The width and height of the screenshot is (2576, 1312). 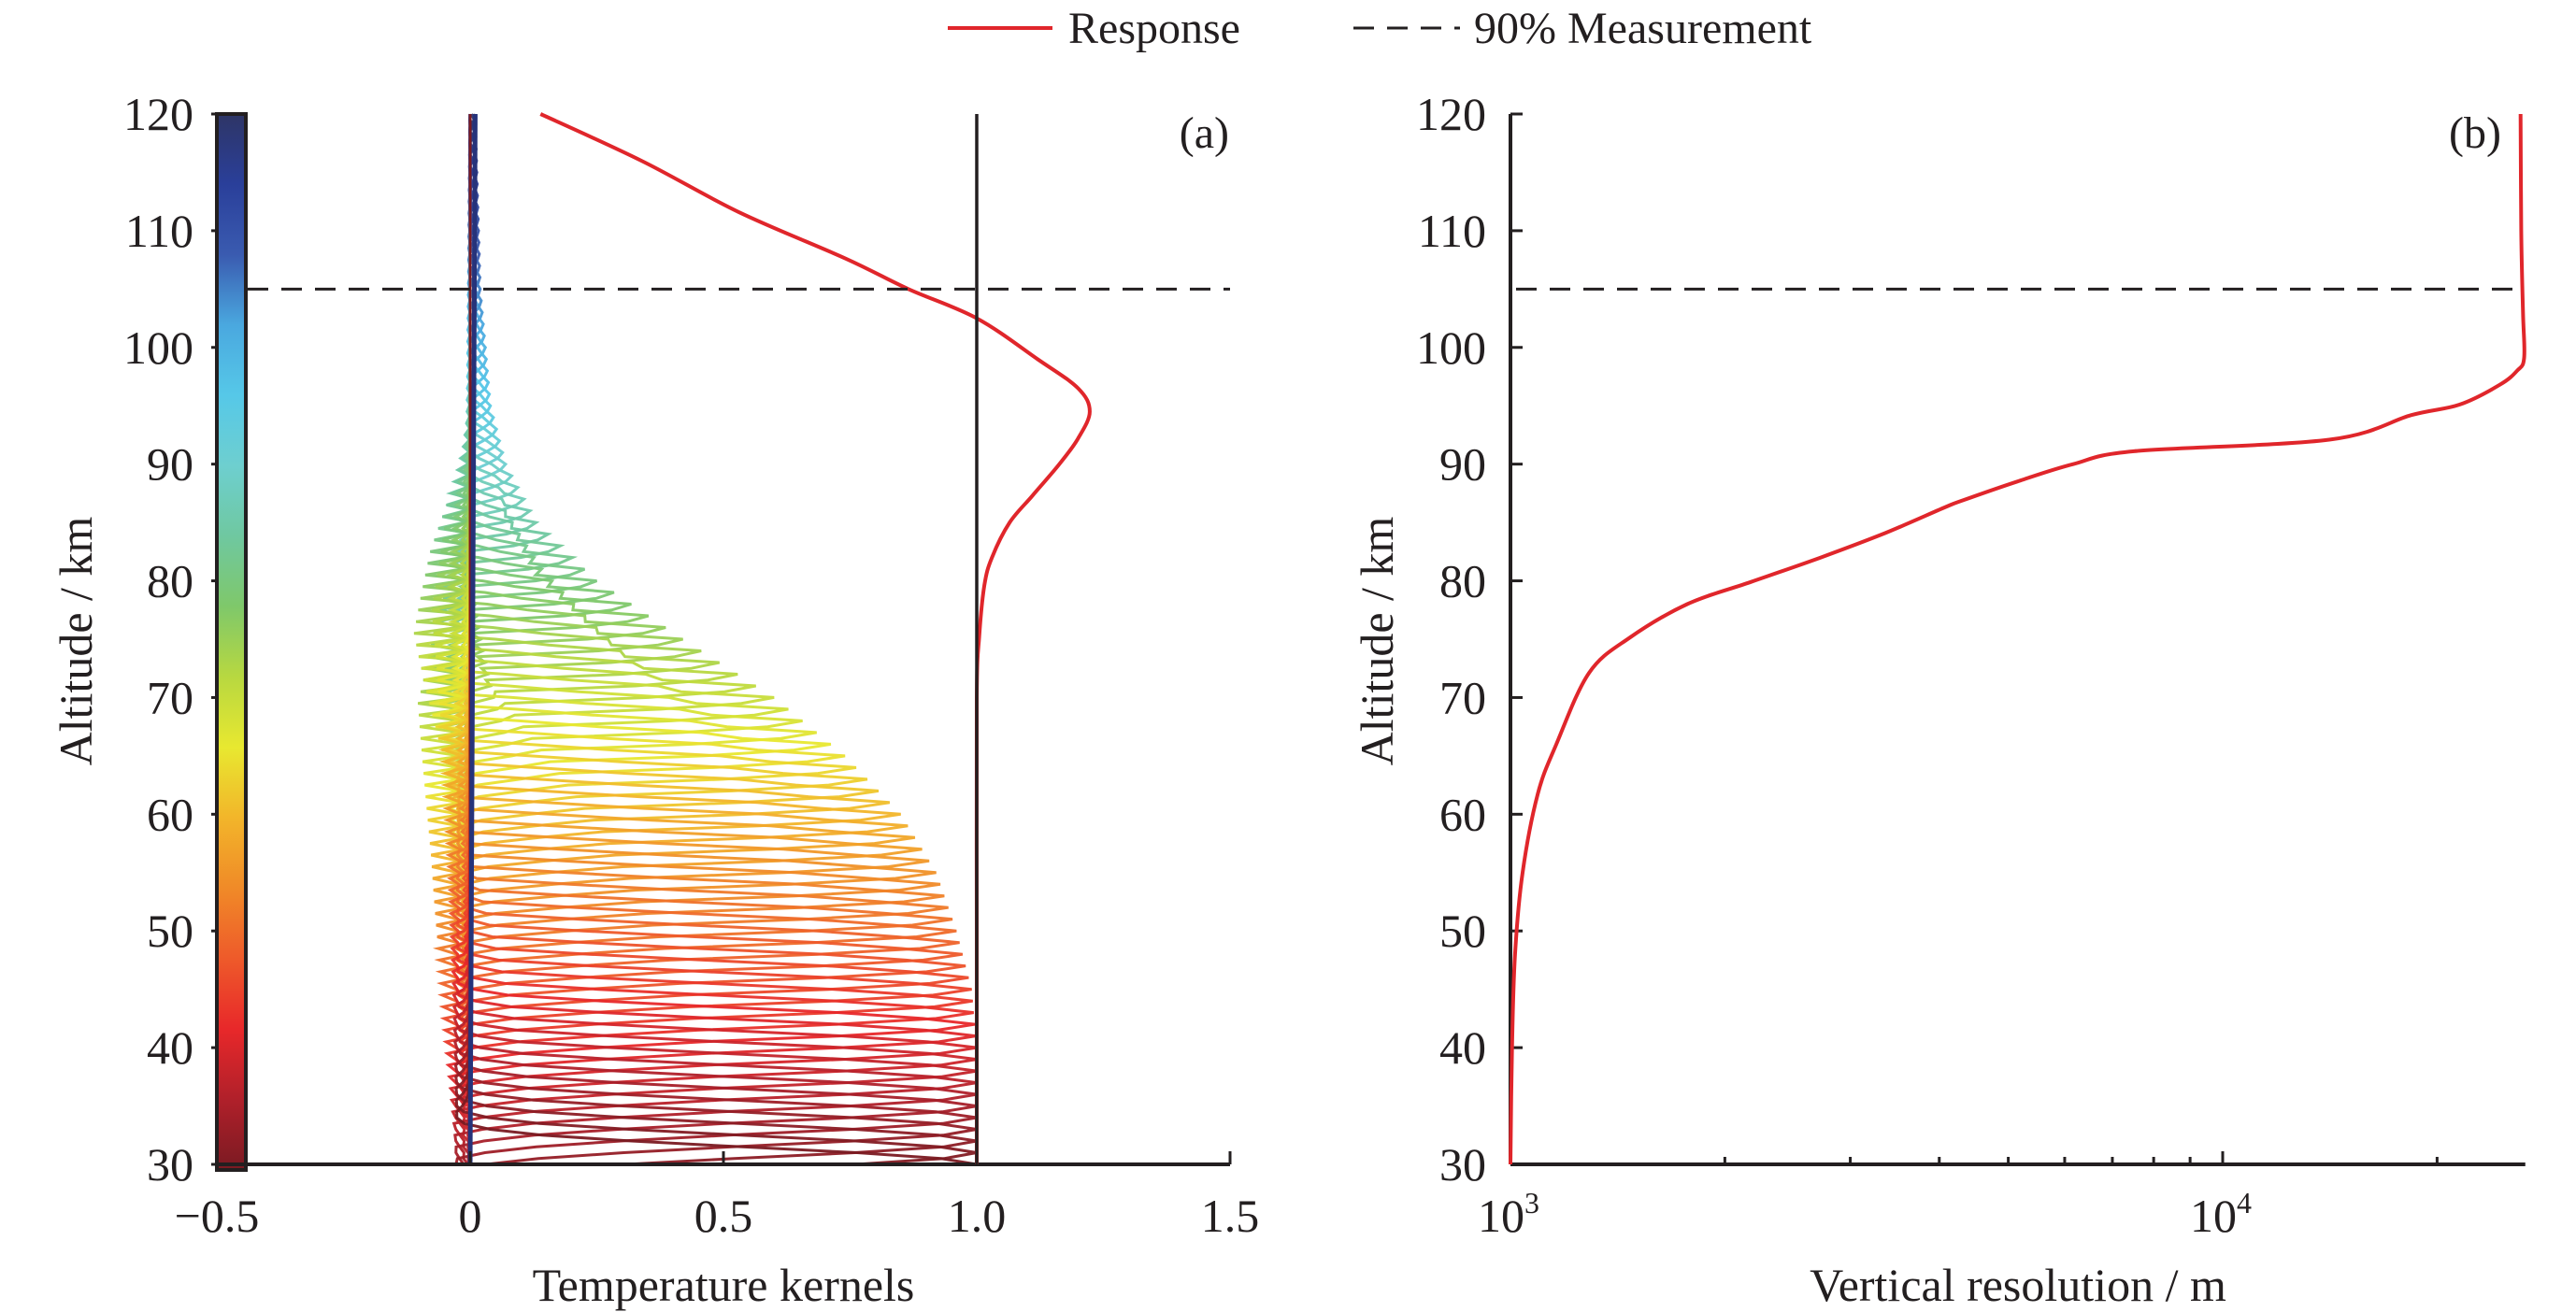 I want to click on y-tick-label-a: 50, so click(x=170, y=931).